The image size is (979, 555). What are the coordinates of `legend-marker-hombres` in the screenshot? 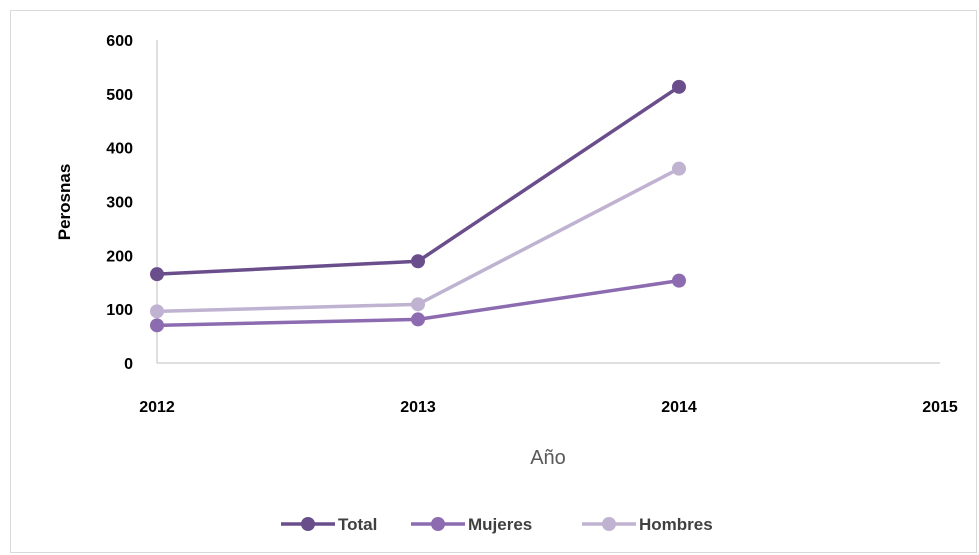 It's located at (609, 524).